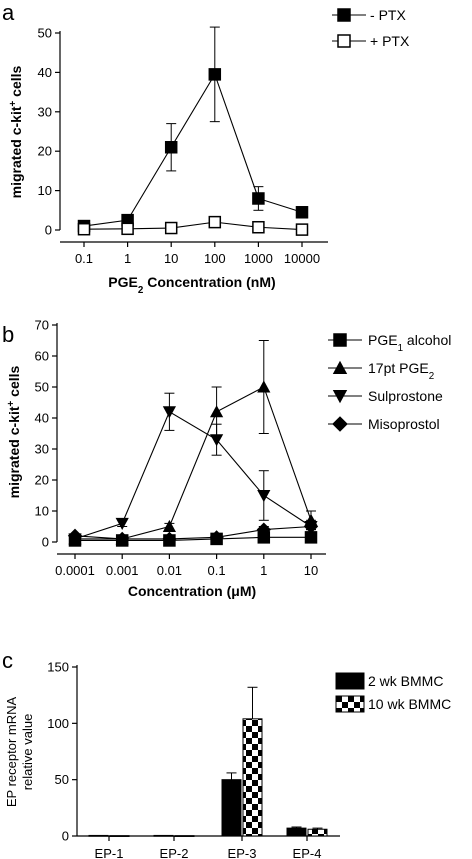 The width and height of the screenshot is (472, 859). I want to click on panel-b-y-axis-label: migrated c-kit+ cells, so click(14, 431).